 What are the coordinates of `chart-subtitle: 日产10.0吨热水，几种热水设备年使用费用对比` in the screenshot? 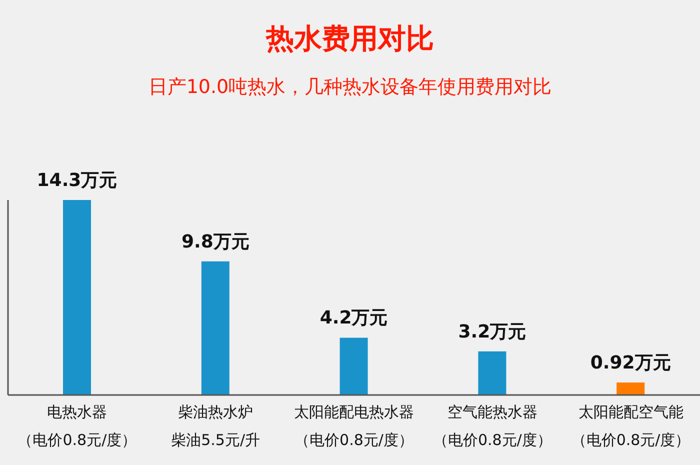 It's located at (350, 87).